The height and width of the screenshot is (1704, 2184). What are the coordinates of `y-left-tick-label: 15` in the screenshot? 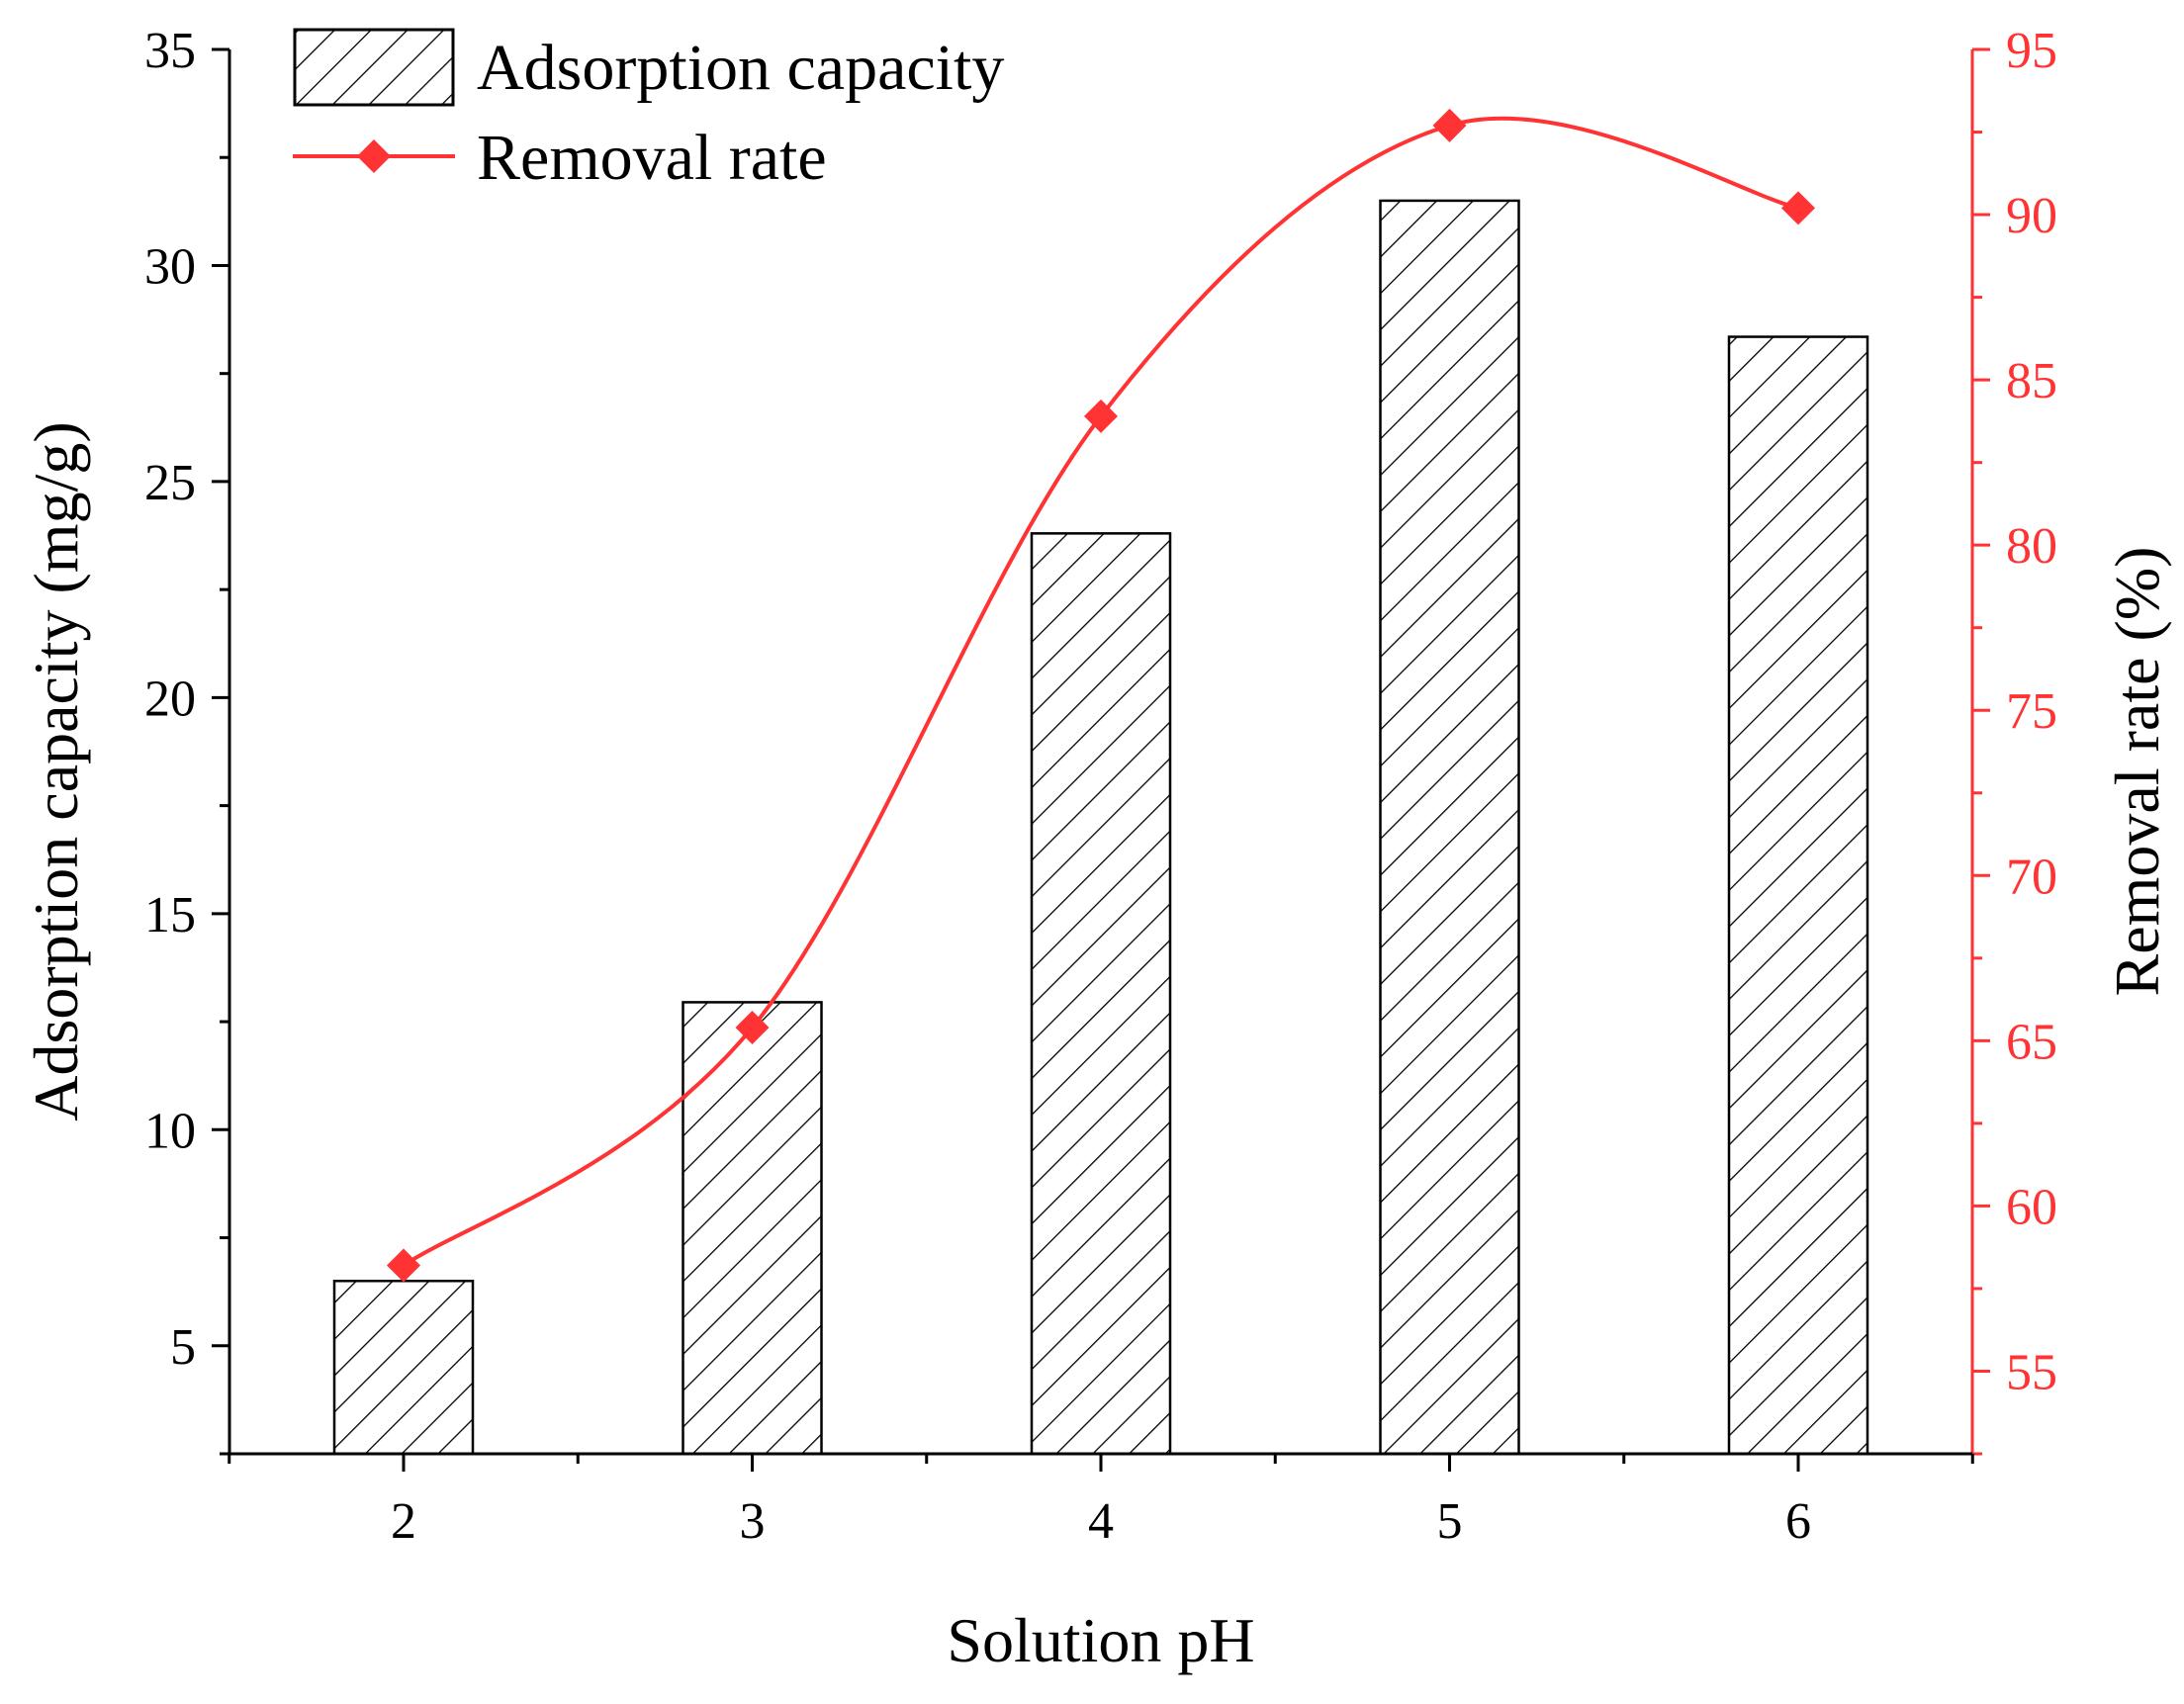 It's located at (170, 915).